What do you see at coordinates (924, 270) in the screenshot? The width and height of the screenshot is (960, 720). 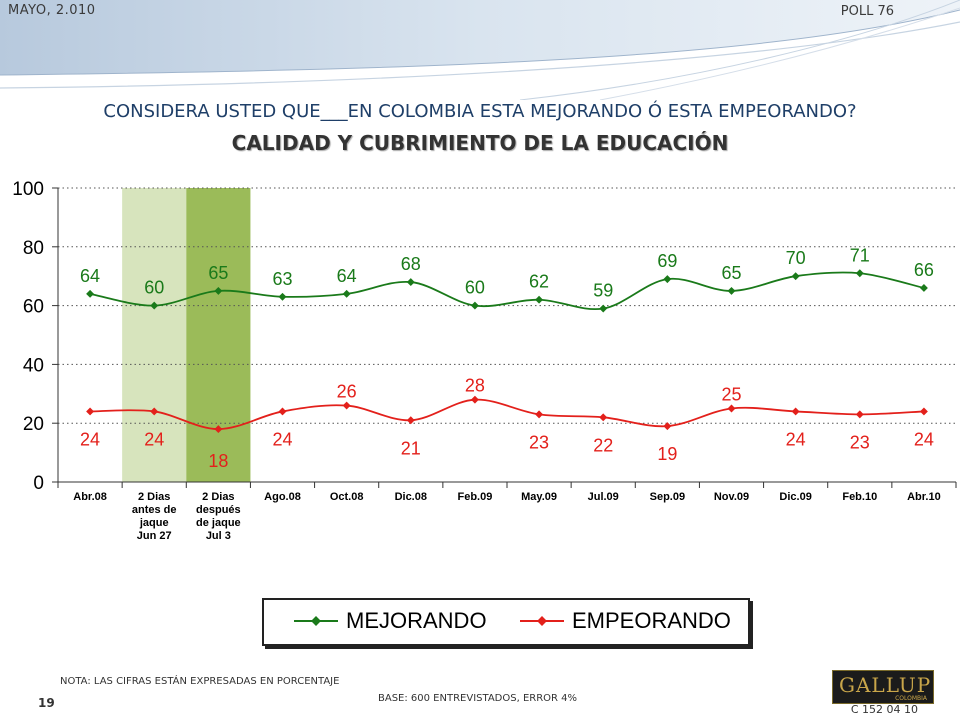 I see `data-label: 66` at bounding box center [924, 270].